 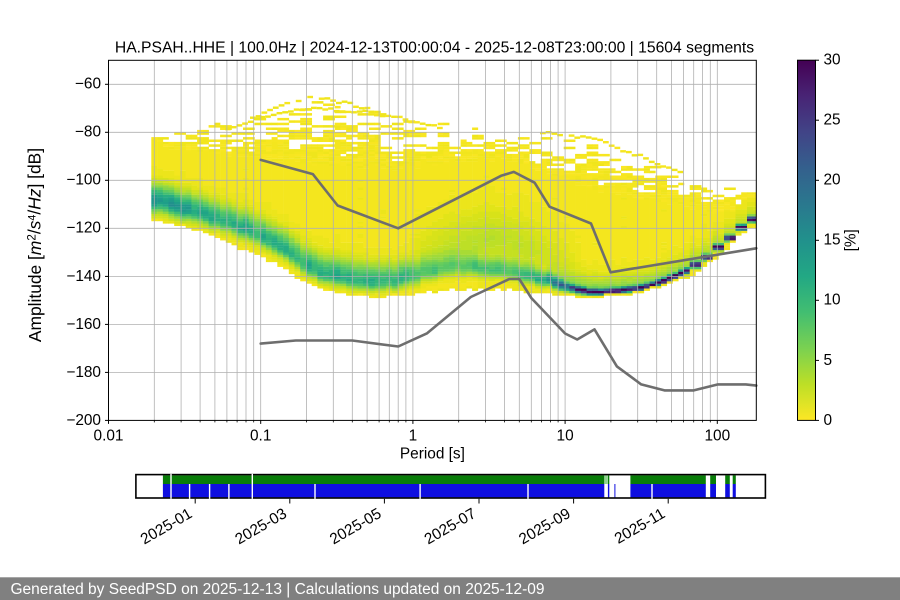 What do you see at coordinates (83, 324) in the screenshot?
I see `svg-text: −160` at bounding box center [83, 324].